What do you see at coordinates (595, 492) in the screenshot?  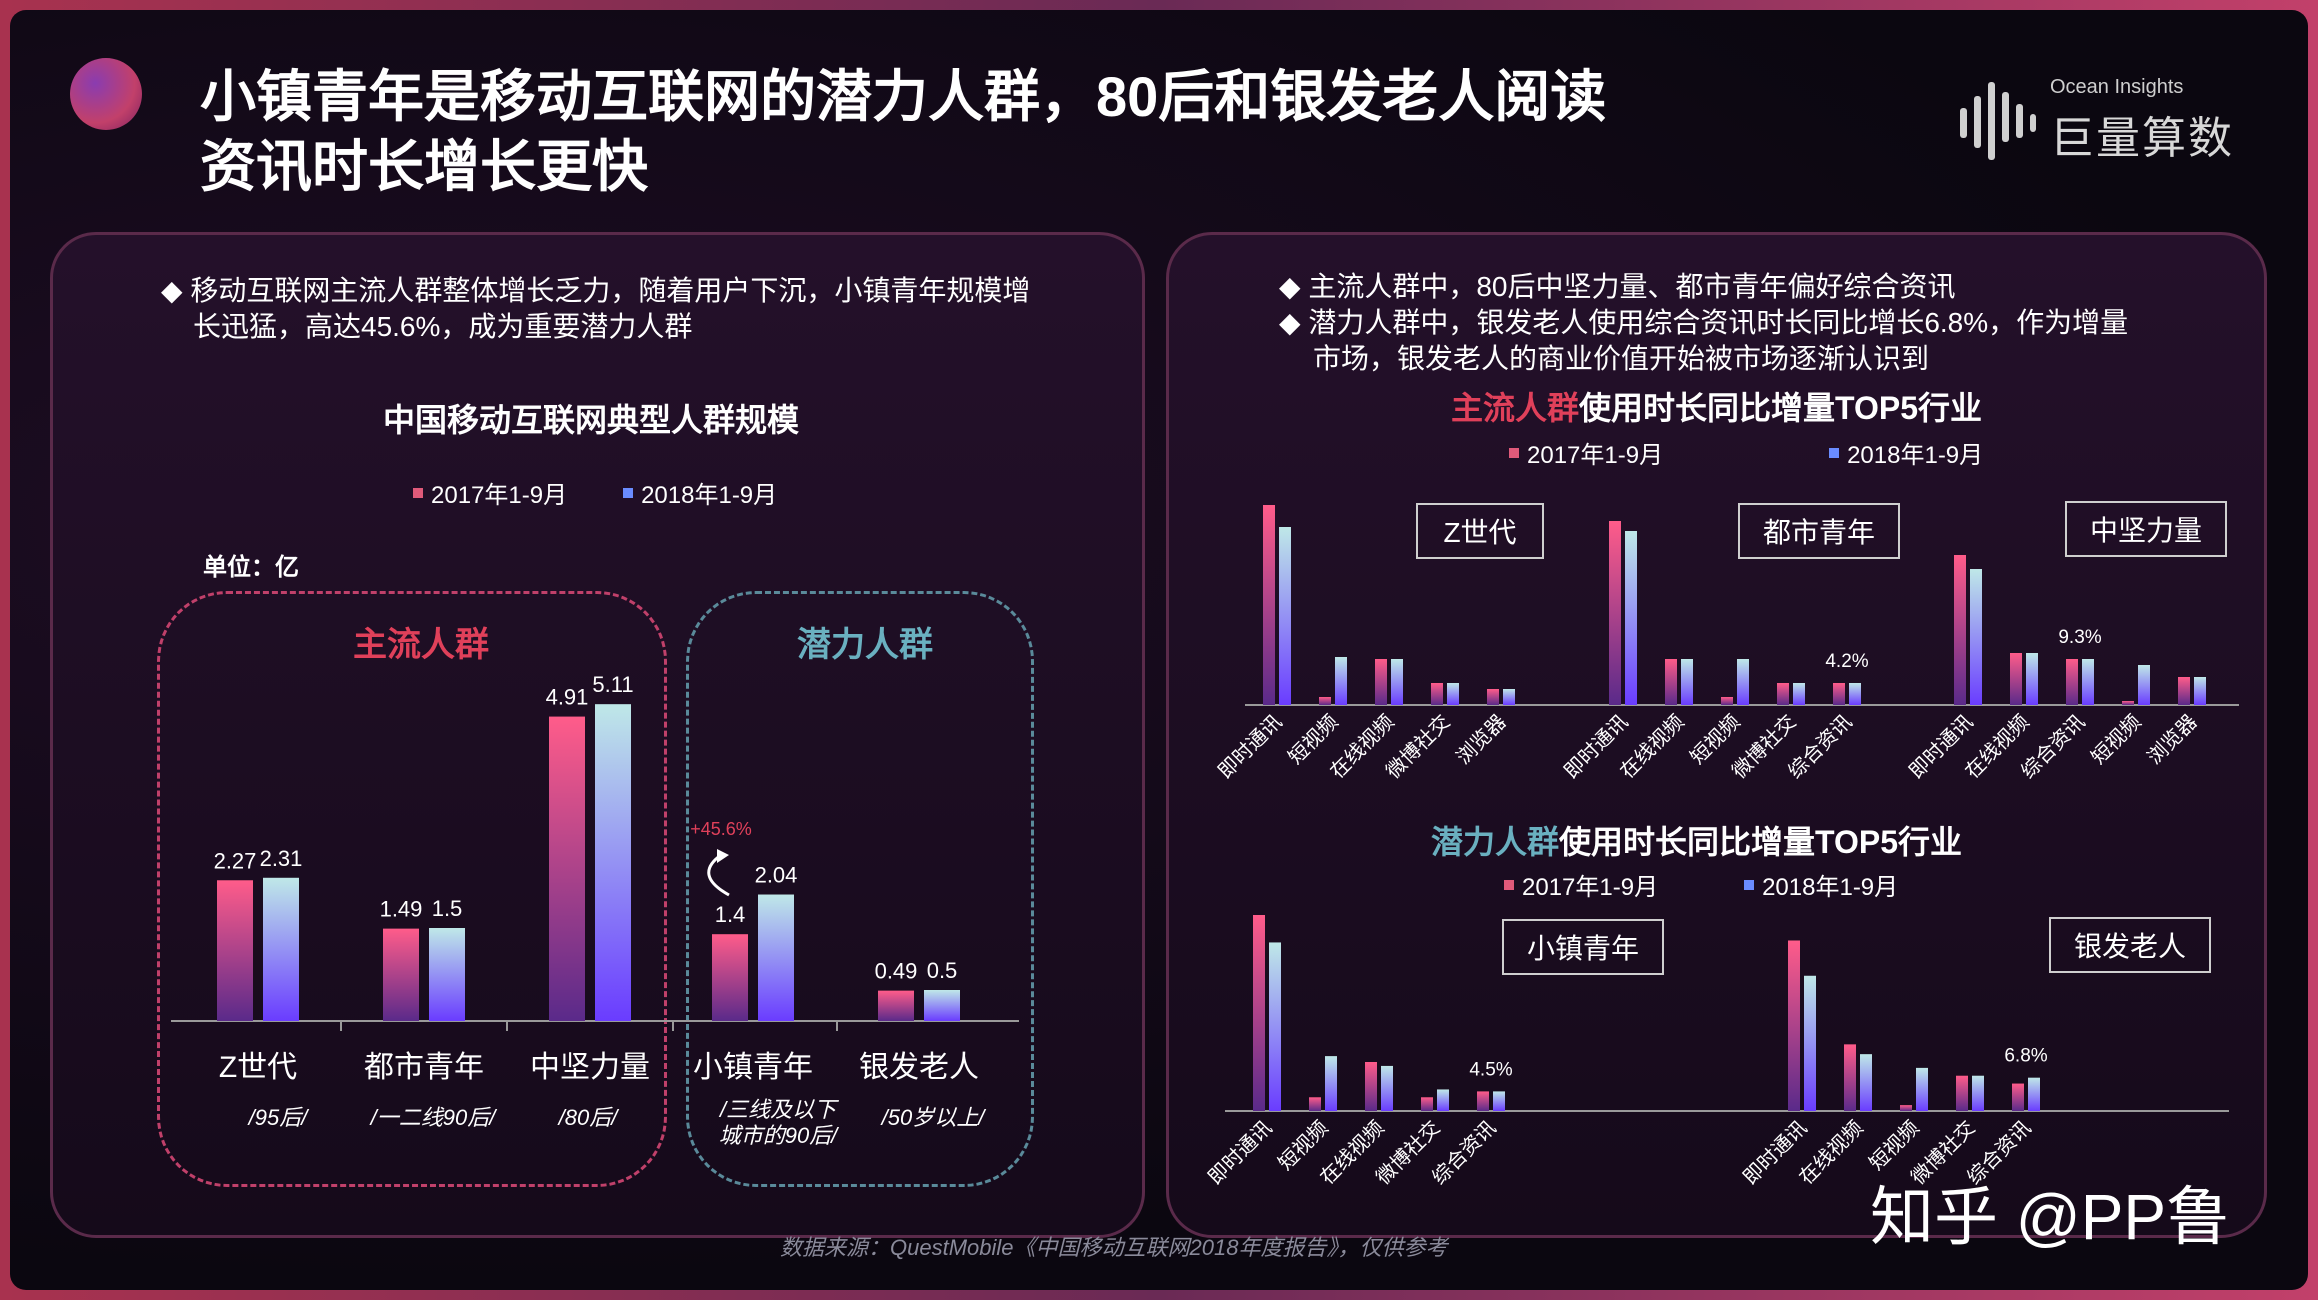 I see `left-legend: 2017年1-9月 2018年1-9月` at bounding box center [595, 492].